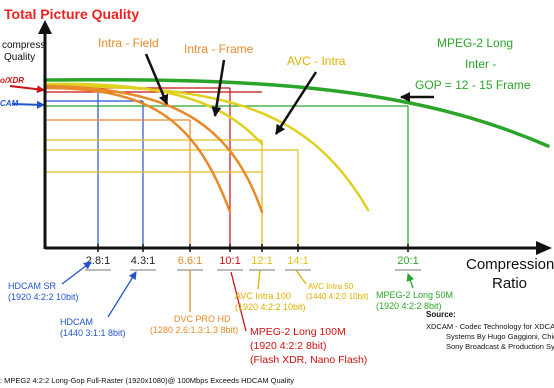 This screenshot has width=554, height=388. Describe the element at coordinates (76, 273) in the screenshot. I see `label-hdcam-sr-arrow` at that location.